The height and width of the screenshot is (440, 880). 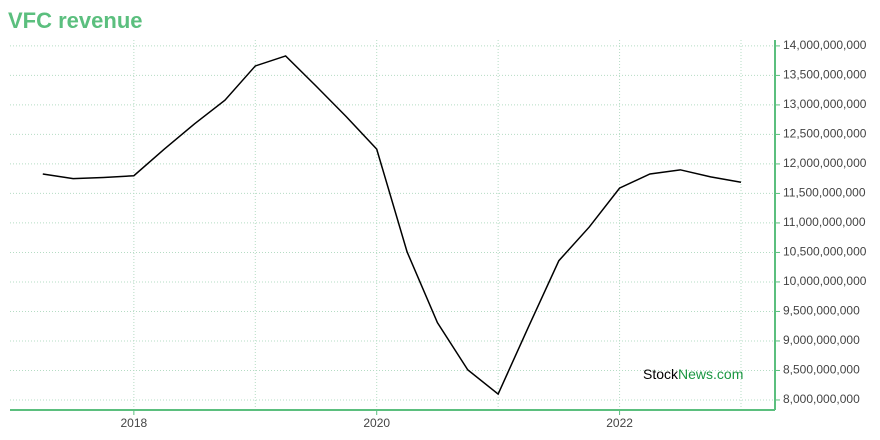 What do you see at coordinates (825, 163) in the screenshot?
I see `y-tick-label: 12,000,000,000` at bounding box center [825, 163].